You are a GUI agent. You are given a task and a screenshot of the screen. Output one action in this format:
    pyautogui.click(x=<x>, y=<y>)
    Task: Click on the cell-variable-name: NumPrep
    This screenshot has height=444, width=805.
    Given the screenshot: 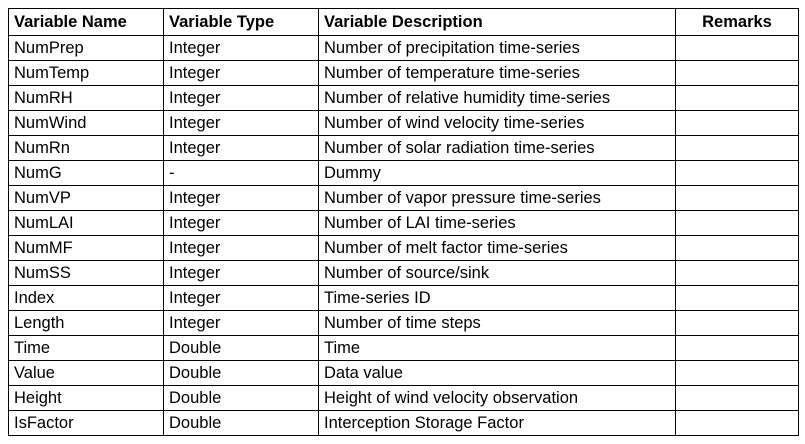 What is the action you would take?
    pyautogui.click(x=86, y=48)
    